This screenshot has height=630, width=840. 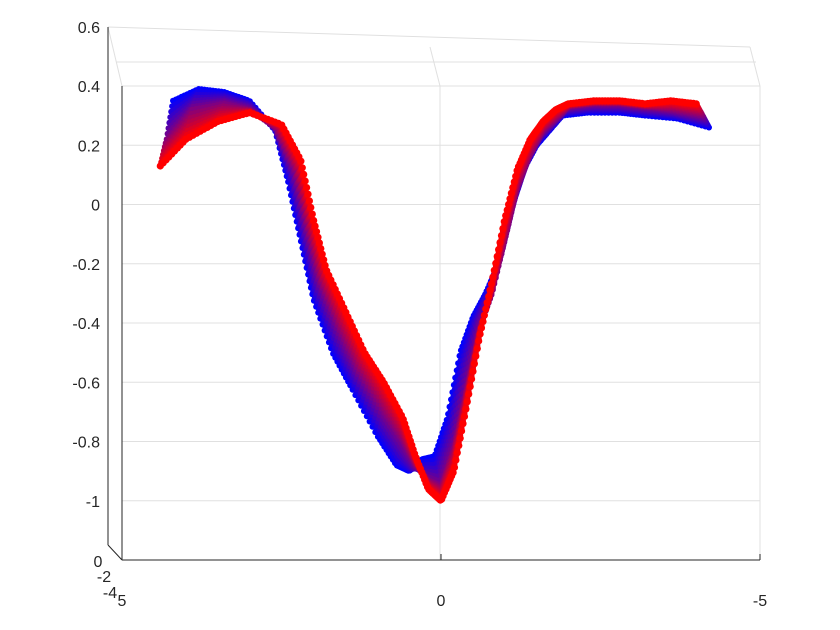 What do you see at coordinates (86, 443) in the screenshot?
I see `z-tick-label: -0.8` at bounding box center [86, 443].